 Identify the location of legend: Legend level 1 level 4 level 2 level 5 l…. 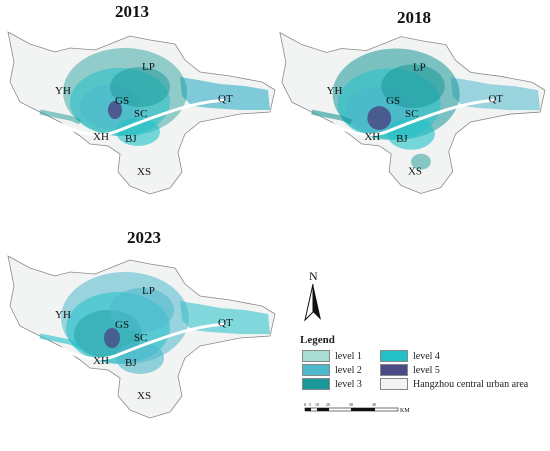
(422, 374).